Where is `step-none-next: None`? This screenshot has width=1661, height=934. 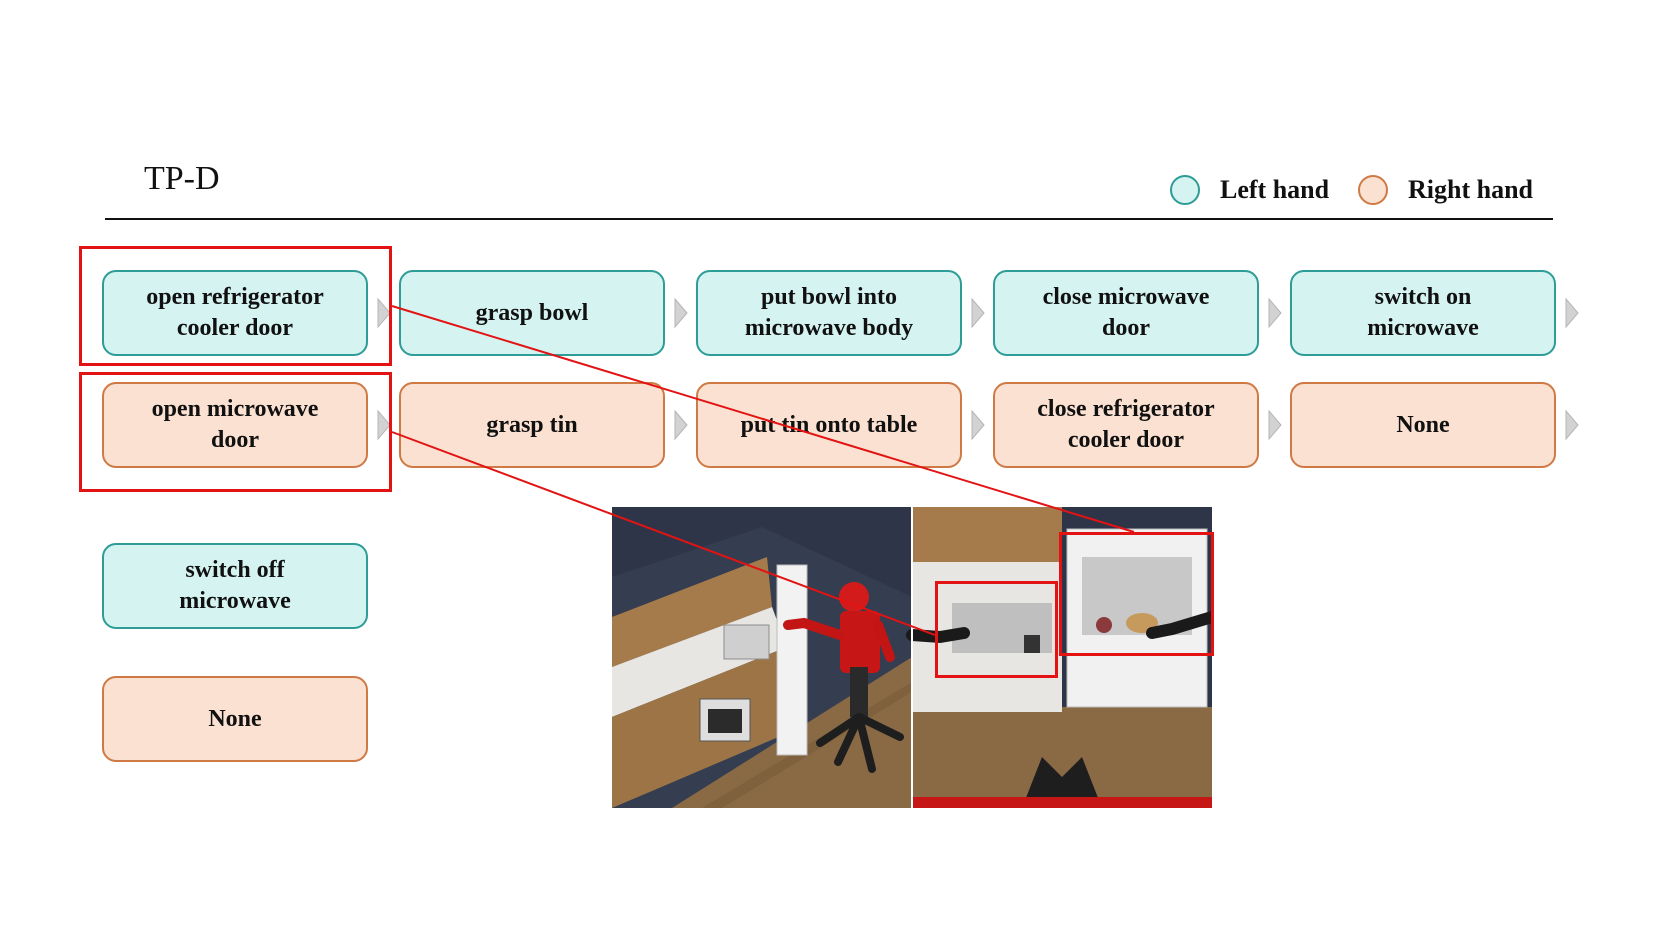 step-none-next: None is located at coordinates (235, 719).